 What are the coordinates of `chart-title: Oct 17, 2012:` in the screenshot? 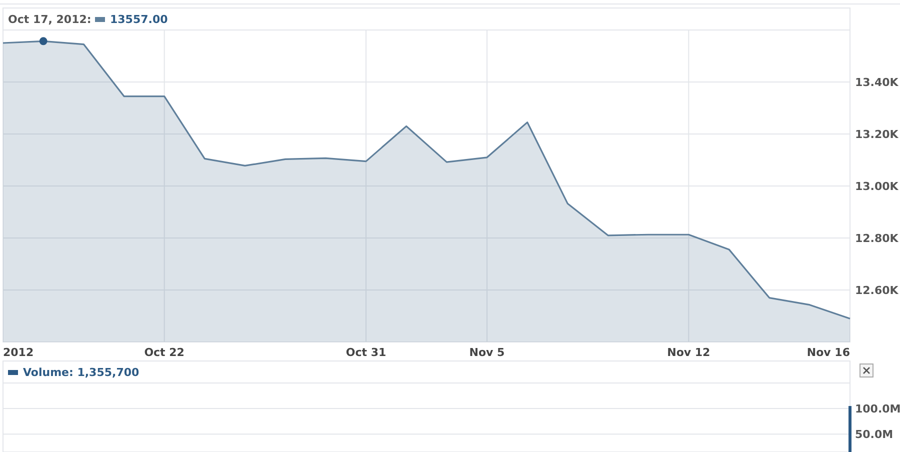 It's located at (50, 19).